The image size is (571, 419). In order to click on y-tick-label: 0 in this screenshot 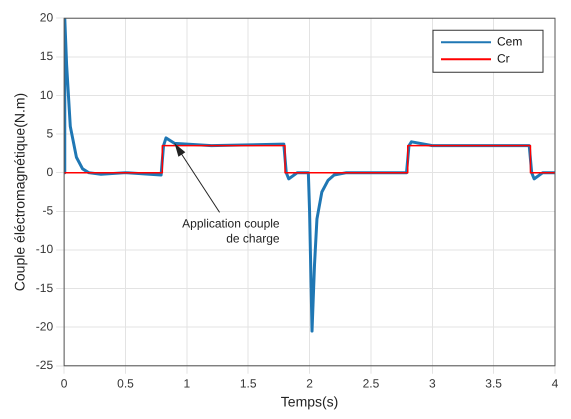, I will do `click(50, 172)`.